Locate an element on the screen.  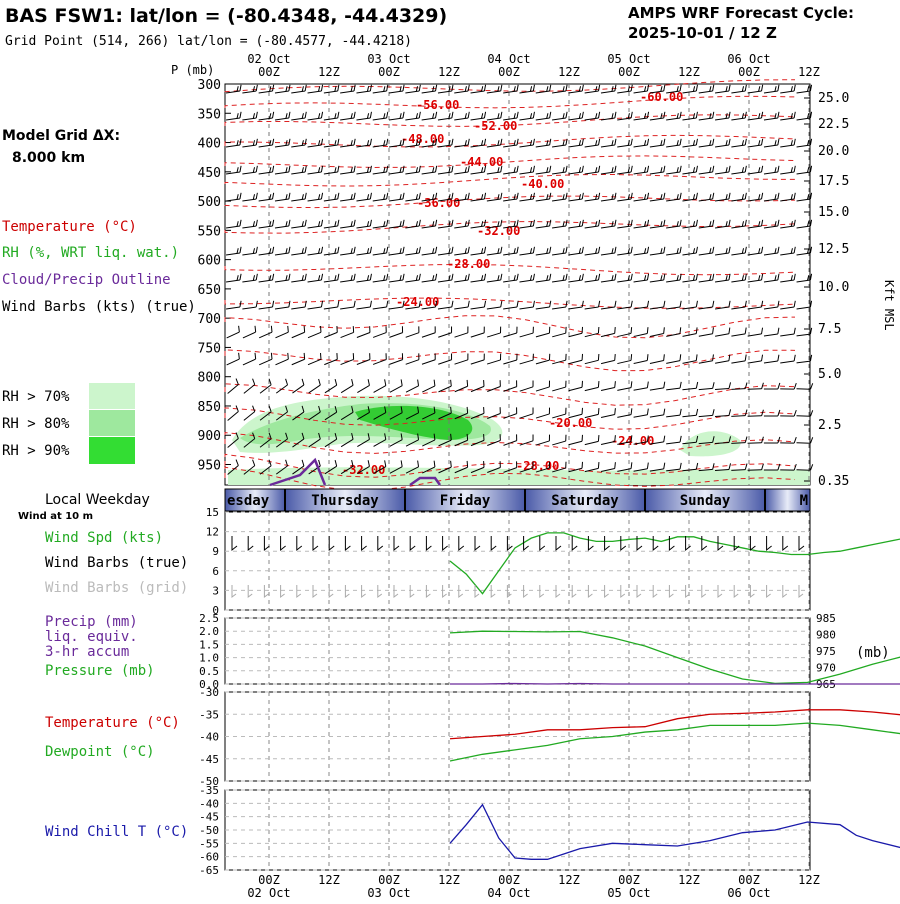
height-tick-label: 5.0 is located at coordinates (829, 374).